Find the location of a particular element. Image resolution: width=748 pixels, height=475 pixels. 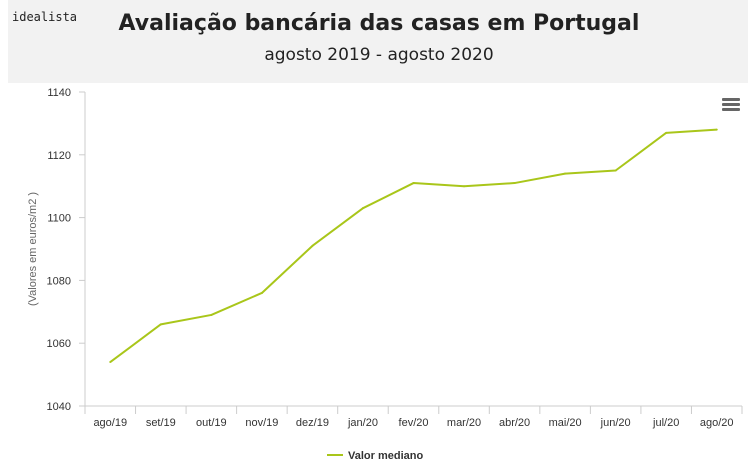

x-tick-label: abr/20 is located at coordinates (514, 423).